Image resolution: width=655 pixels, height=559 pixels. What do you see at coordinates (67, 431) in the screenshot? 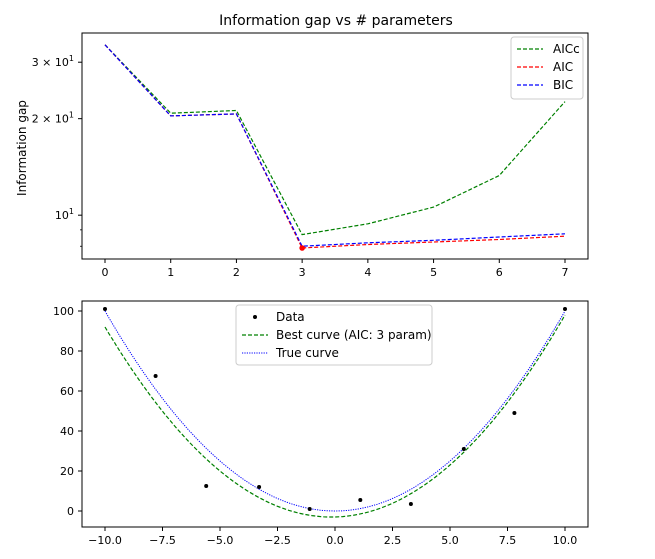
I see `bottom-ytick-label: 40` at bounding box center [67, 431].